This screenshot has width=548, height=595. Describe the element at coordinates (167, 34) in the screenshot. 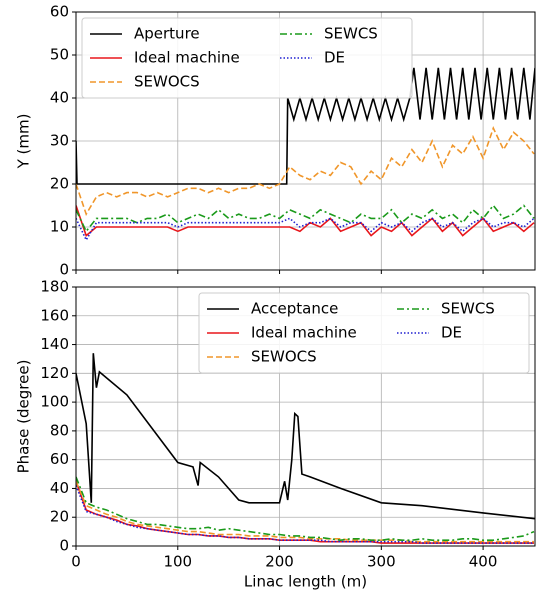

I see `legend-label: Aperture` at that location.